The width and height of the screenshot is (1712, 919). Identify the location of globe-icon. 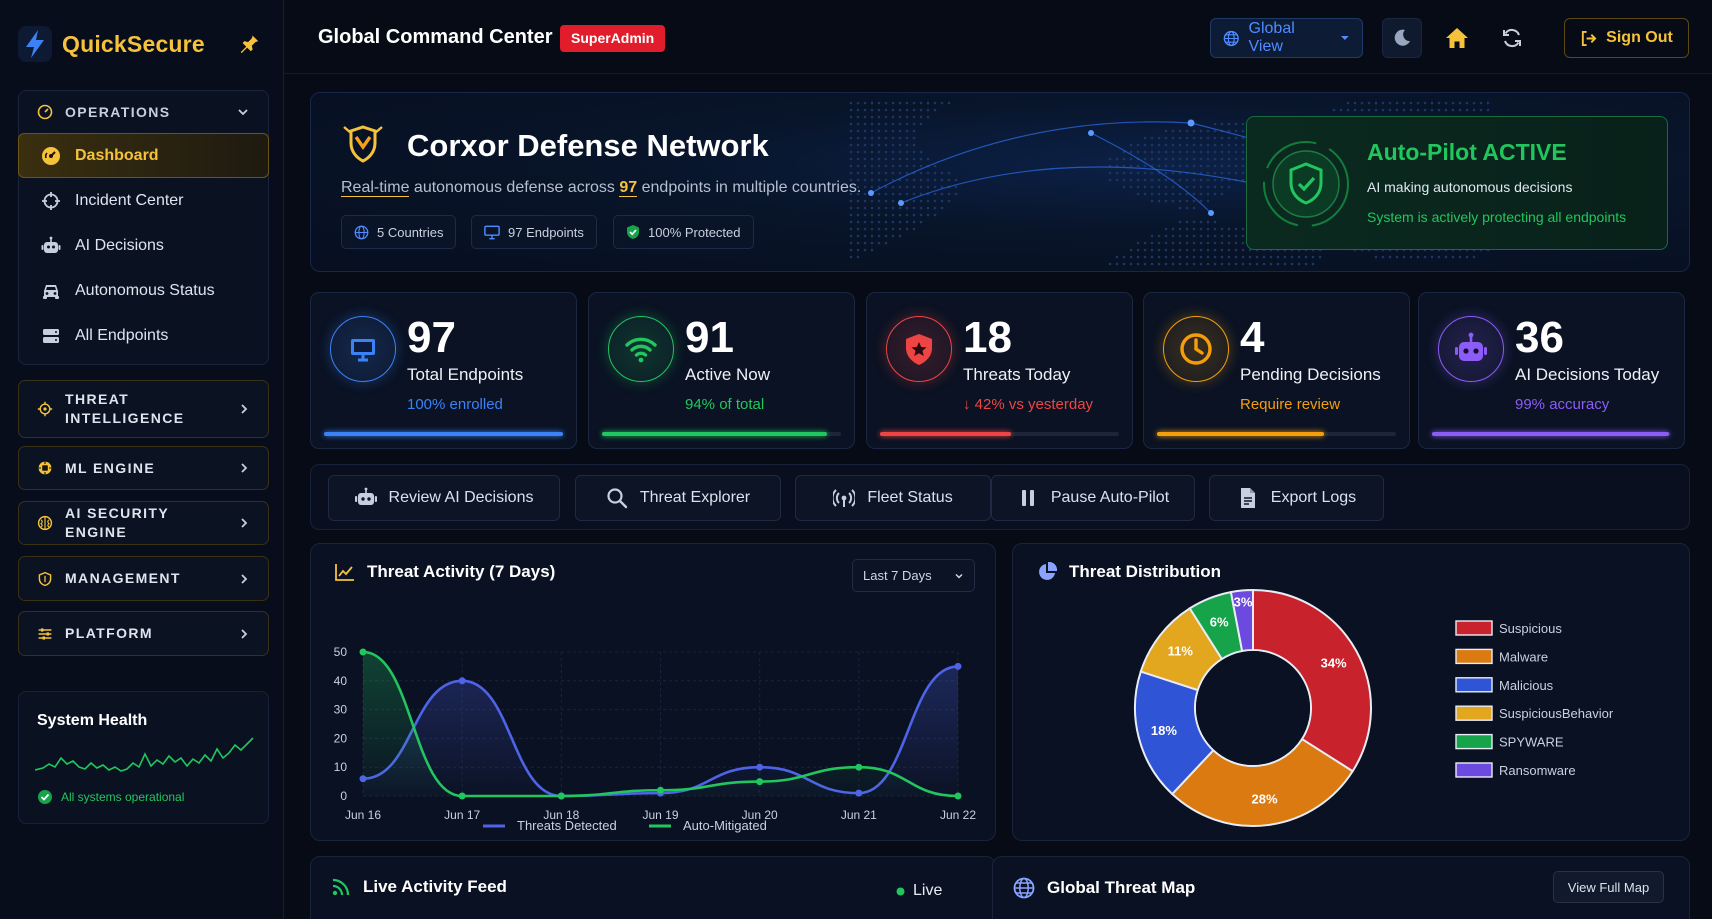
(361, 232).